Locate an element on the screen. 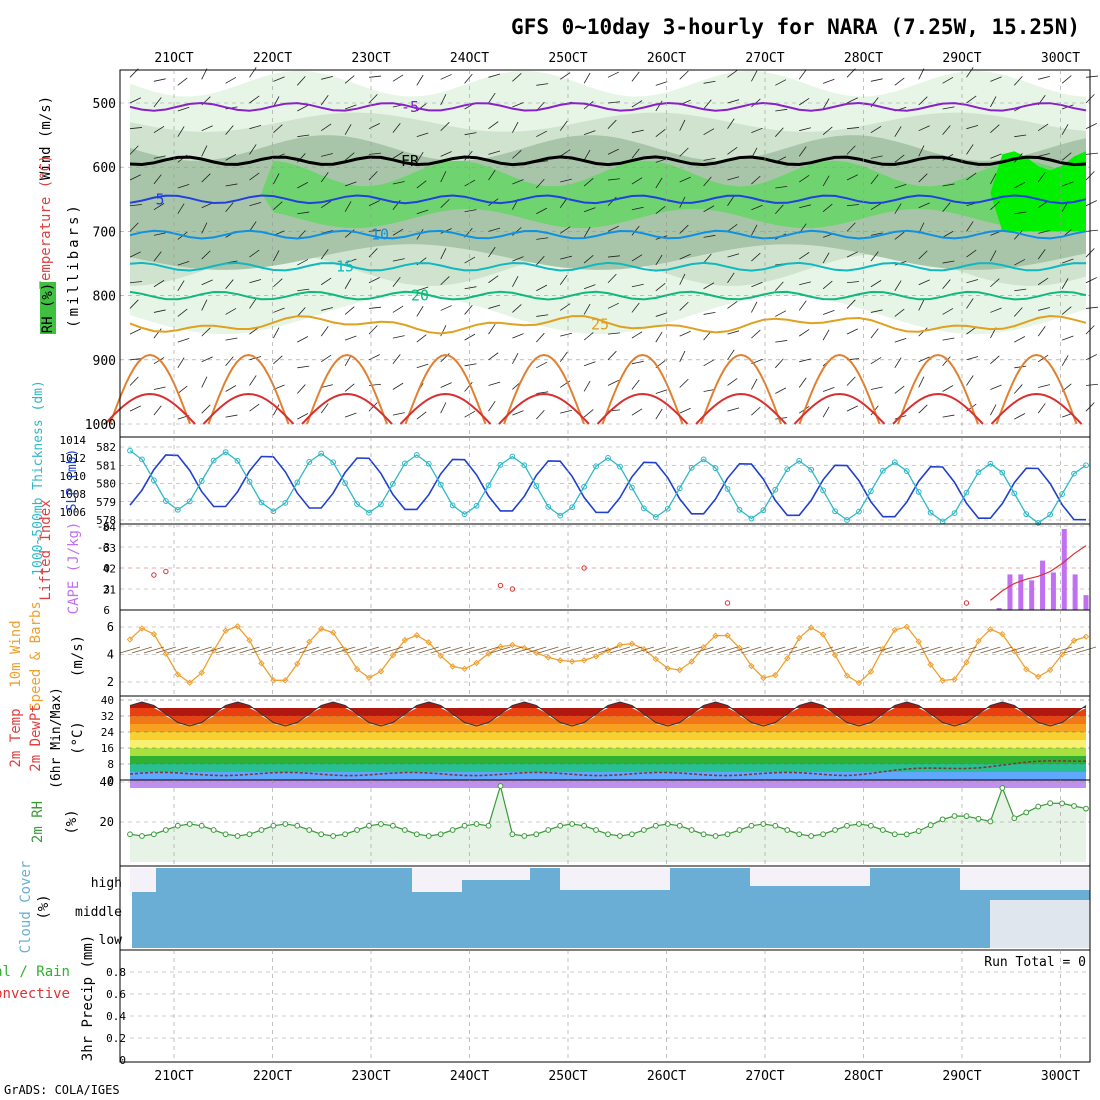 This screenshot has width=1100, height=1100. isotherm-label: 25 is located at coordinates (600, 324).